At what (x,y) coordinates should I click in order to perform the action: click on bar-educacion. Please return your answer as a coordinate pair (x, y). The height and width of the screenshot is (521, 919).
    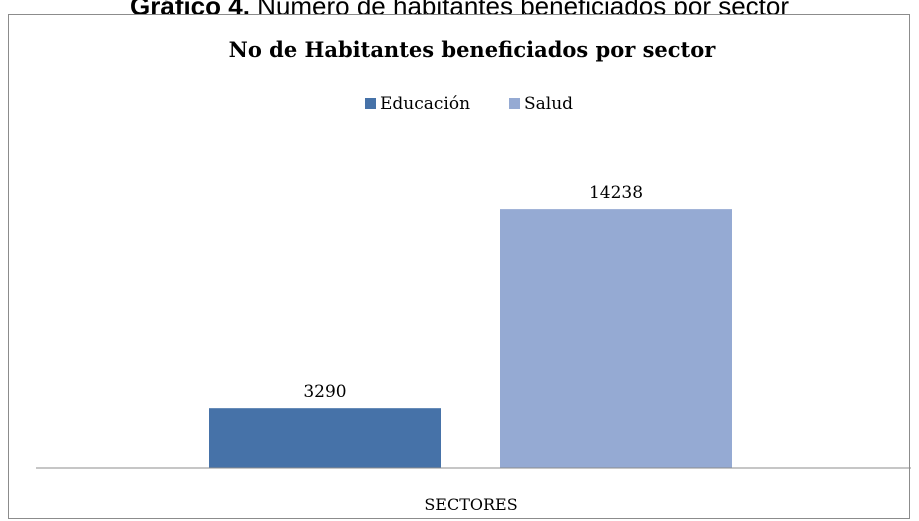
    Looking at the image, I should click on (325, 438).